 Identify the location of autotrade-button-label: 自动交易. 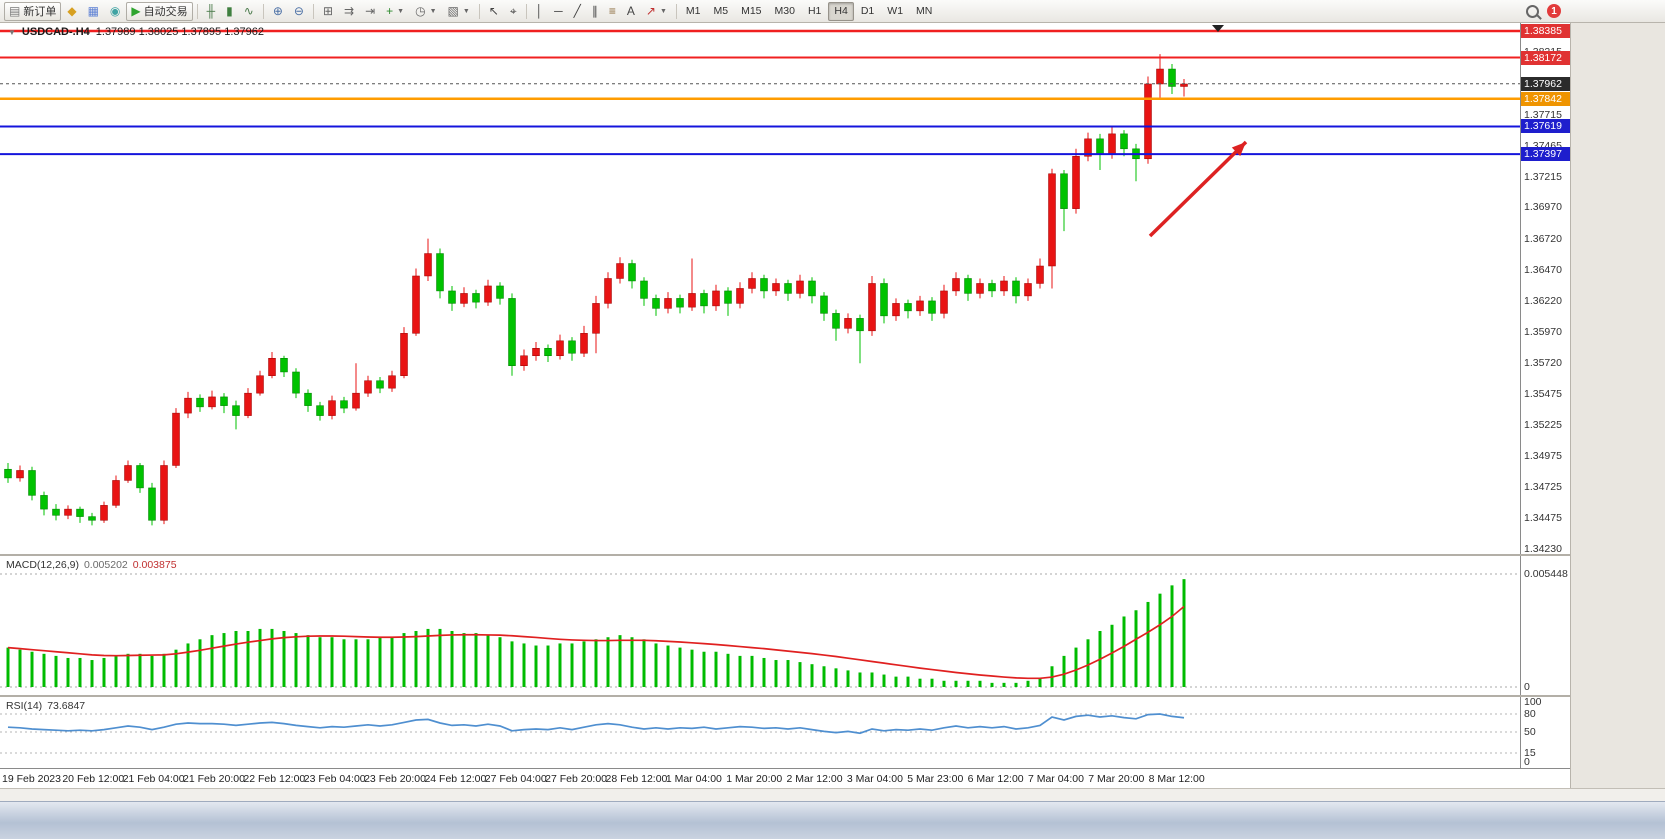
(165, 12).